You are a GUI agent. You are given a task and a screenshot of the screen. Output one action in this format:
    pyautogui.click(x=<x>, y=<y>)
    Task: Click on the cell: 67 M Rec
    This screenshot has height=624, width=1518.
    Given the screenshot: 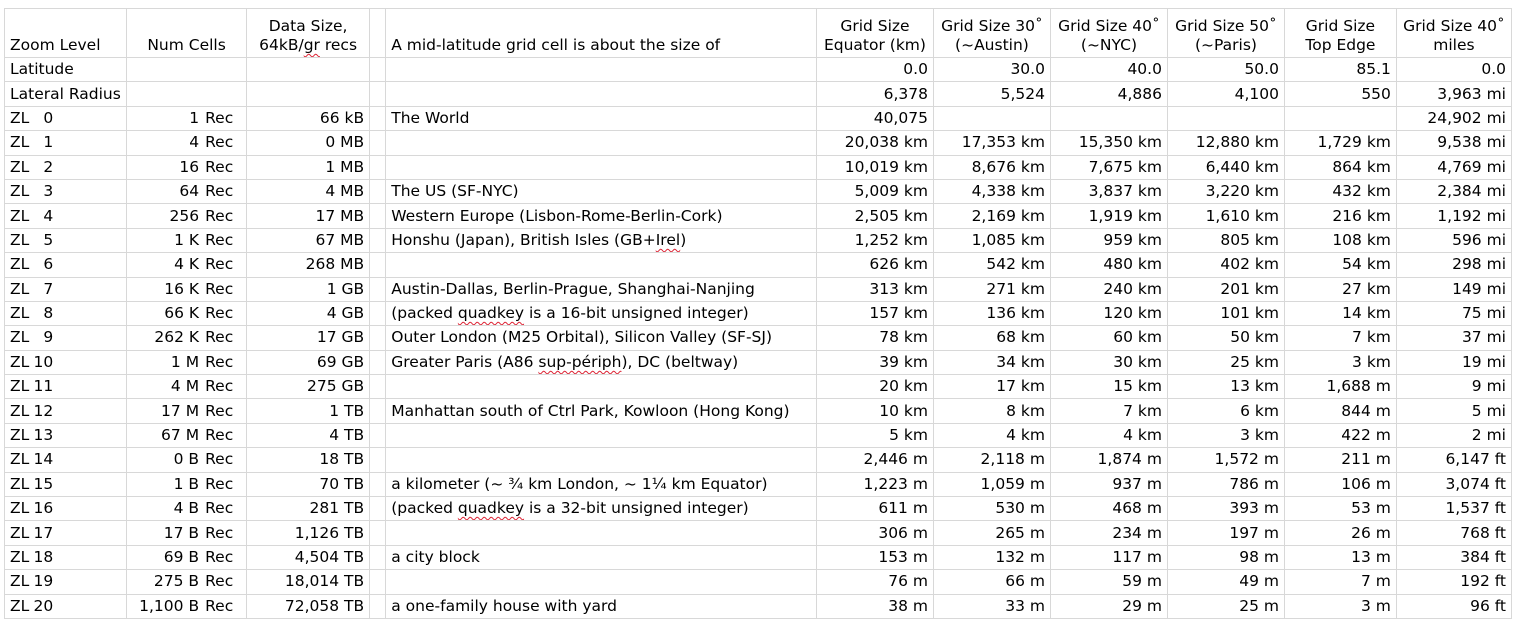 What is the action you would take?
    pyautogui.click(x=187, y=435)
    